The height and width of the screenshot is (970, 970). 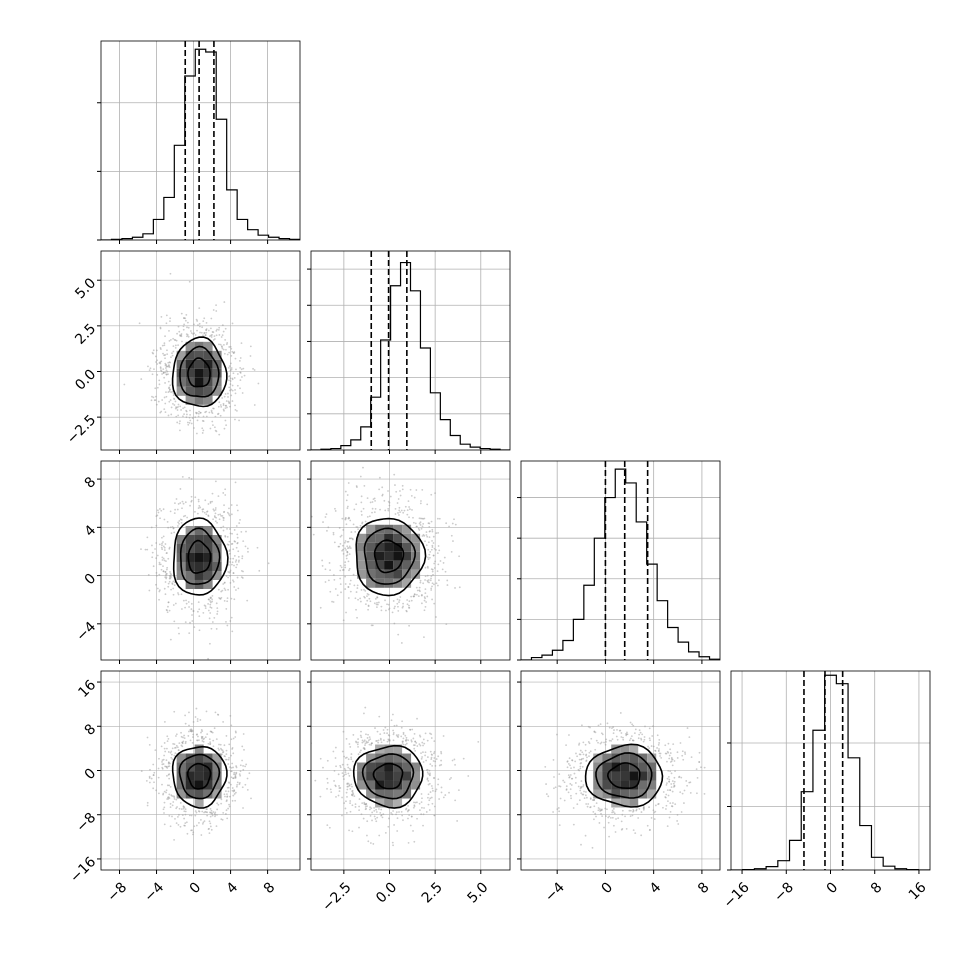 I want to click on y-tick-label: 0, so click(x=91, y=774).